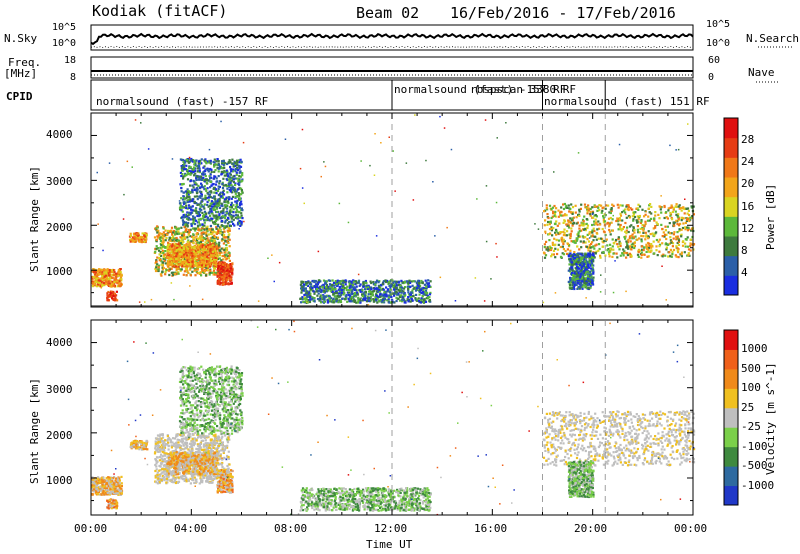 This screenshot has width=800, height=554. I want to click on freq-unit: [MHz], so click(21, 73).